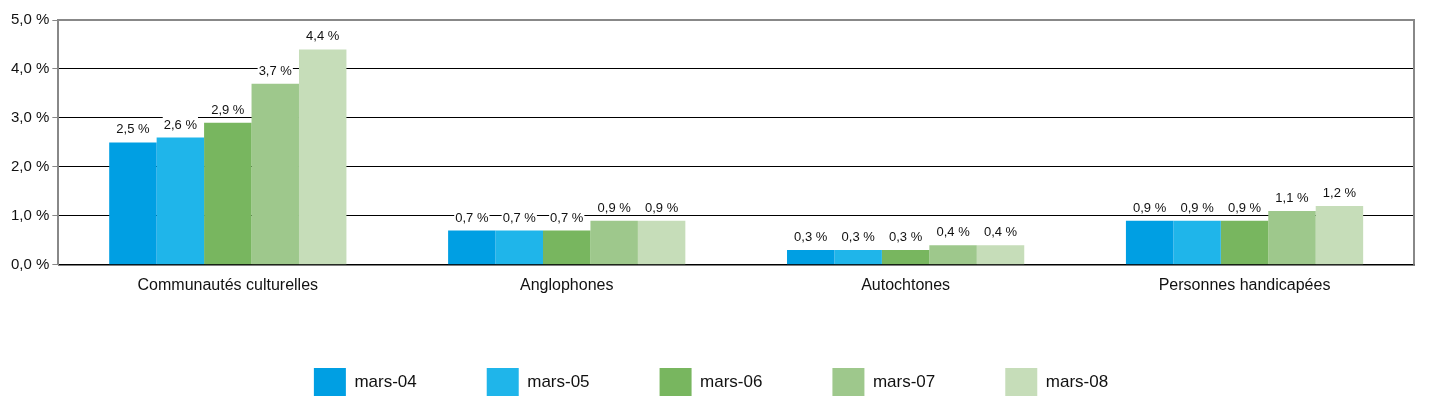  Describe the element at coordinates (30, 166) in the screenshot. I see `y-tick-label: 2,0 %` at that location.